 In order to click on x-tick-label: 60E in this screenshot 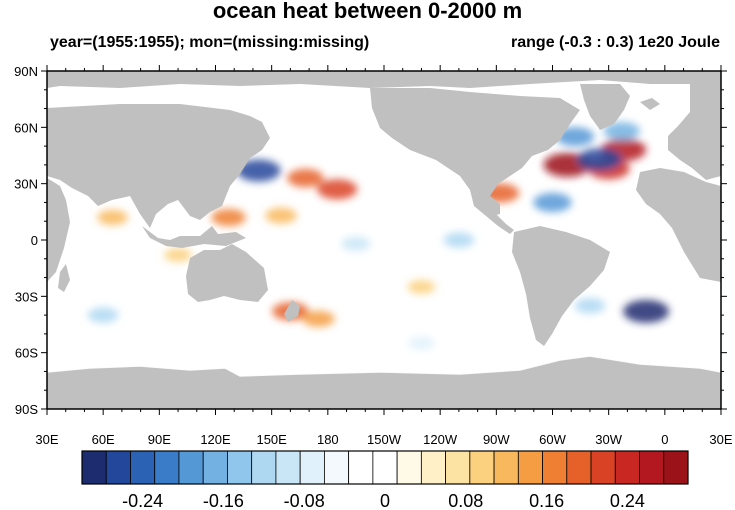, I will do `click(103, 439)`.